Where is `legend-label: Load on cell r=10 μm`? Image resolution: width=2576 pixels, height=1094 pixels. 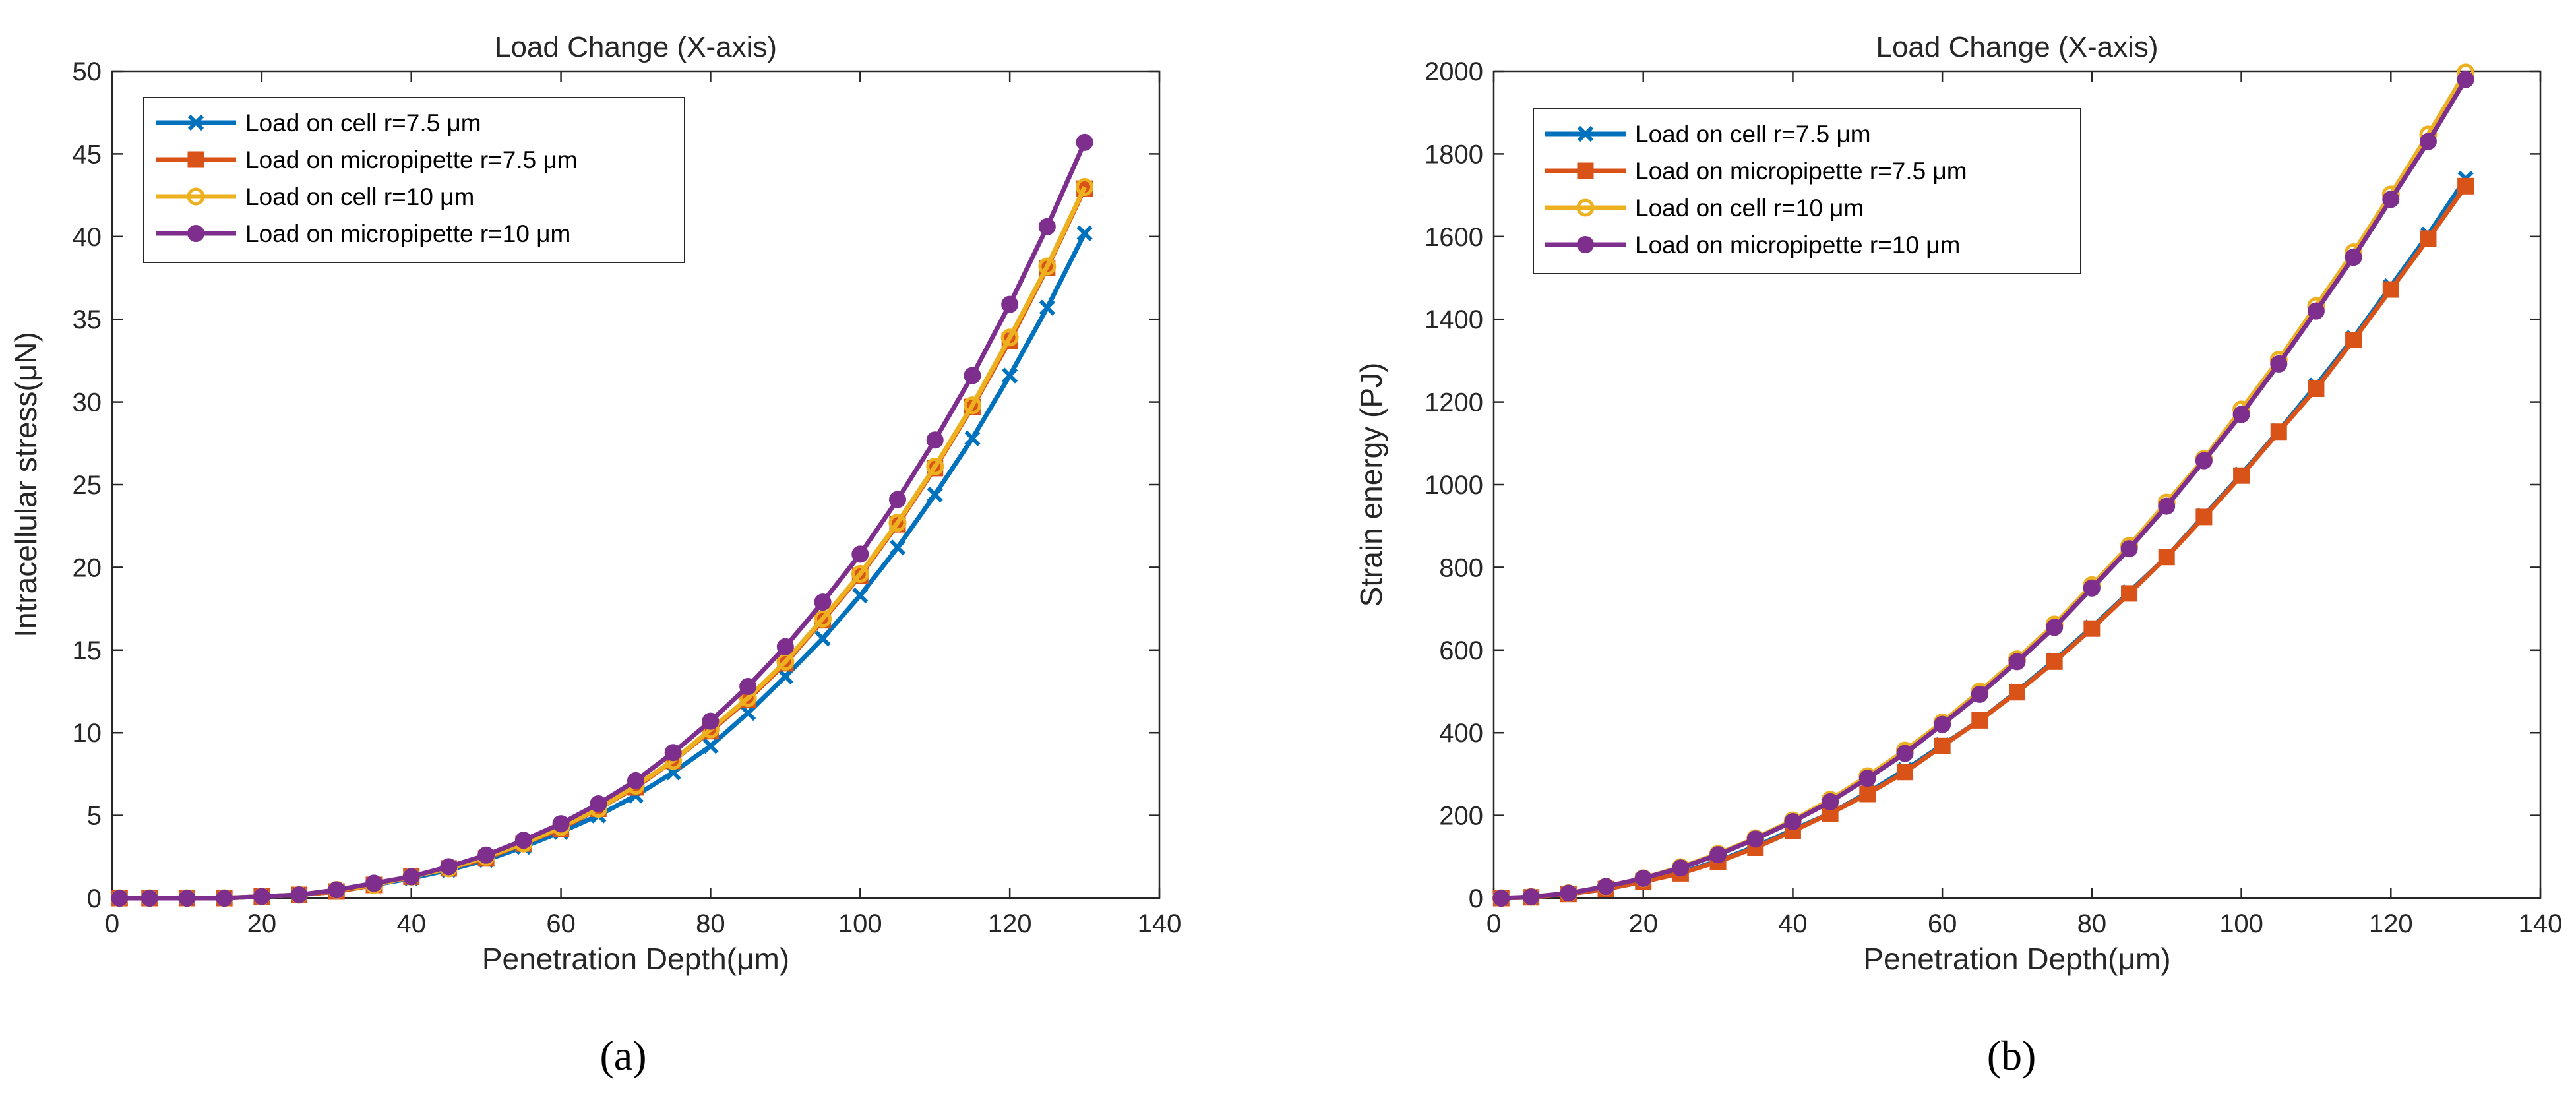 legend-label: Load on cell r=10 μm is located at coordinates (359, 196).